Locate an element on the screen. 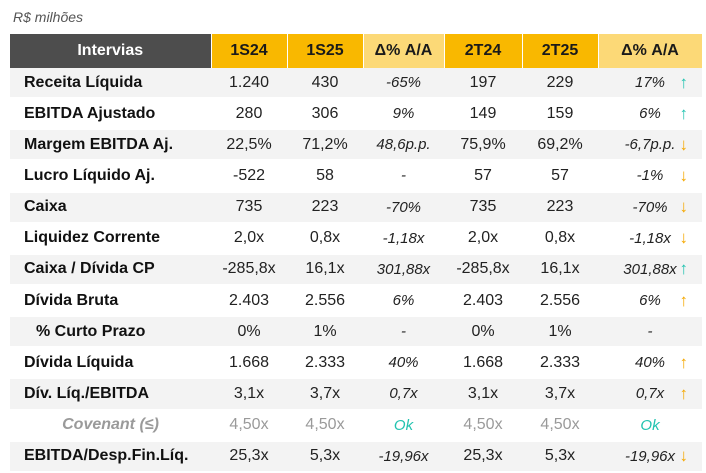 The height and width of the screenshot is (473, 706). delta-quarter-value: 40% is located at coordinates (650, 363).